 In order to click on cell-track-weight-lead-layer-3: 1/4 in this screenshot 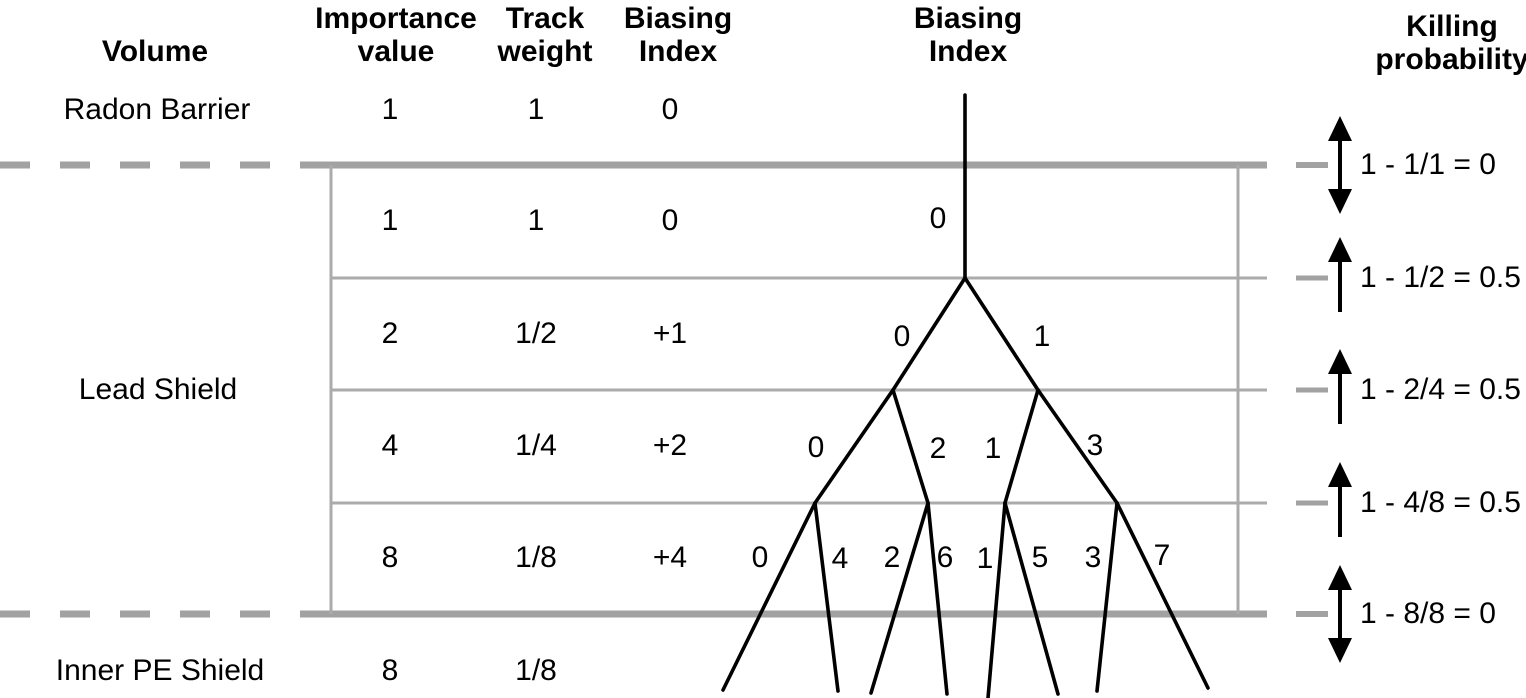, I will do `click(536, 445)`.